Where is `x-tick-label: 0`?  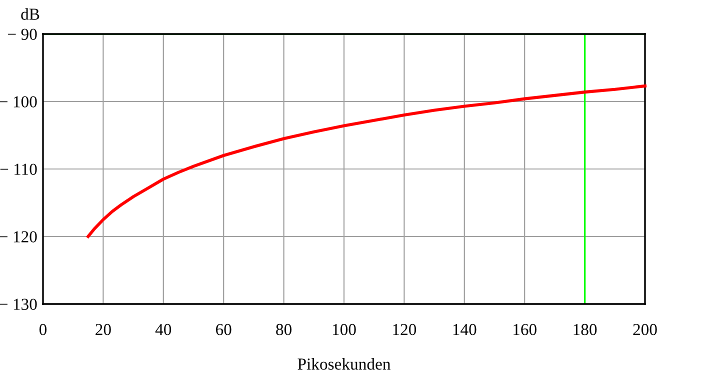 x-tick-label: 0 is located at coordinates (43, 330).